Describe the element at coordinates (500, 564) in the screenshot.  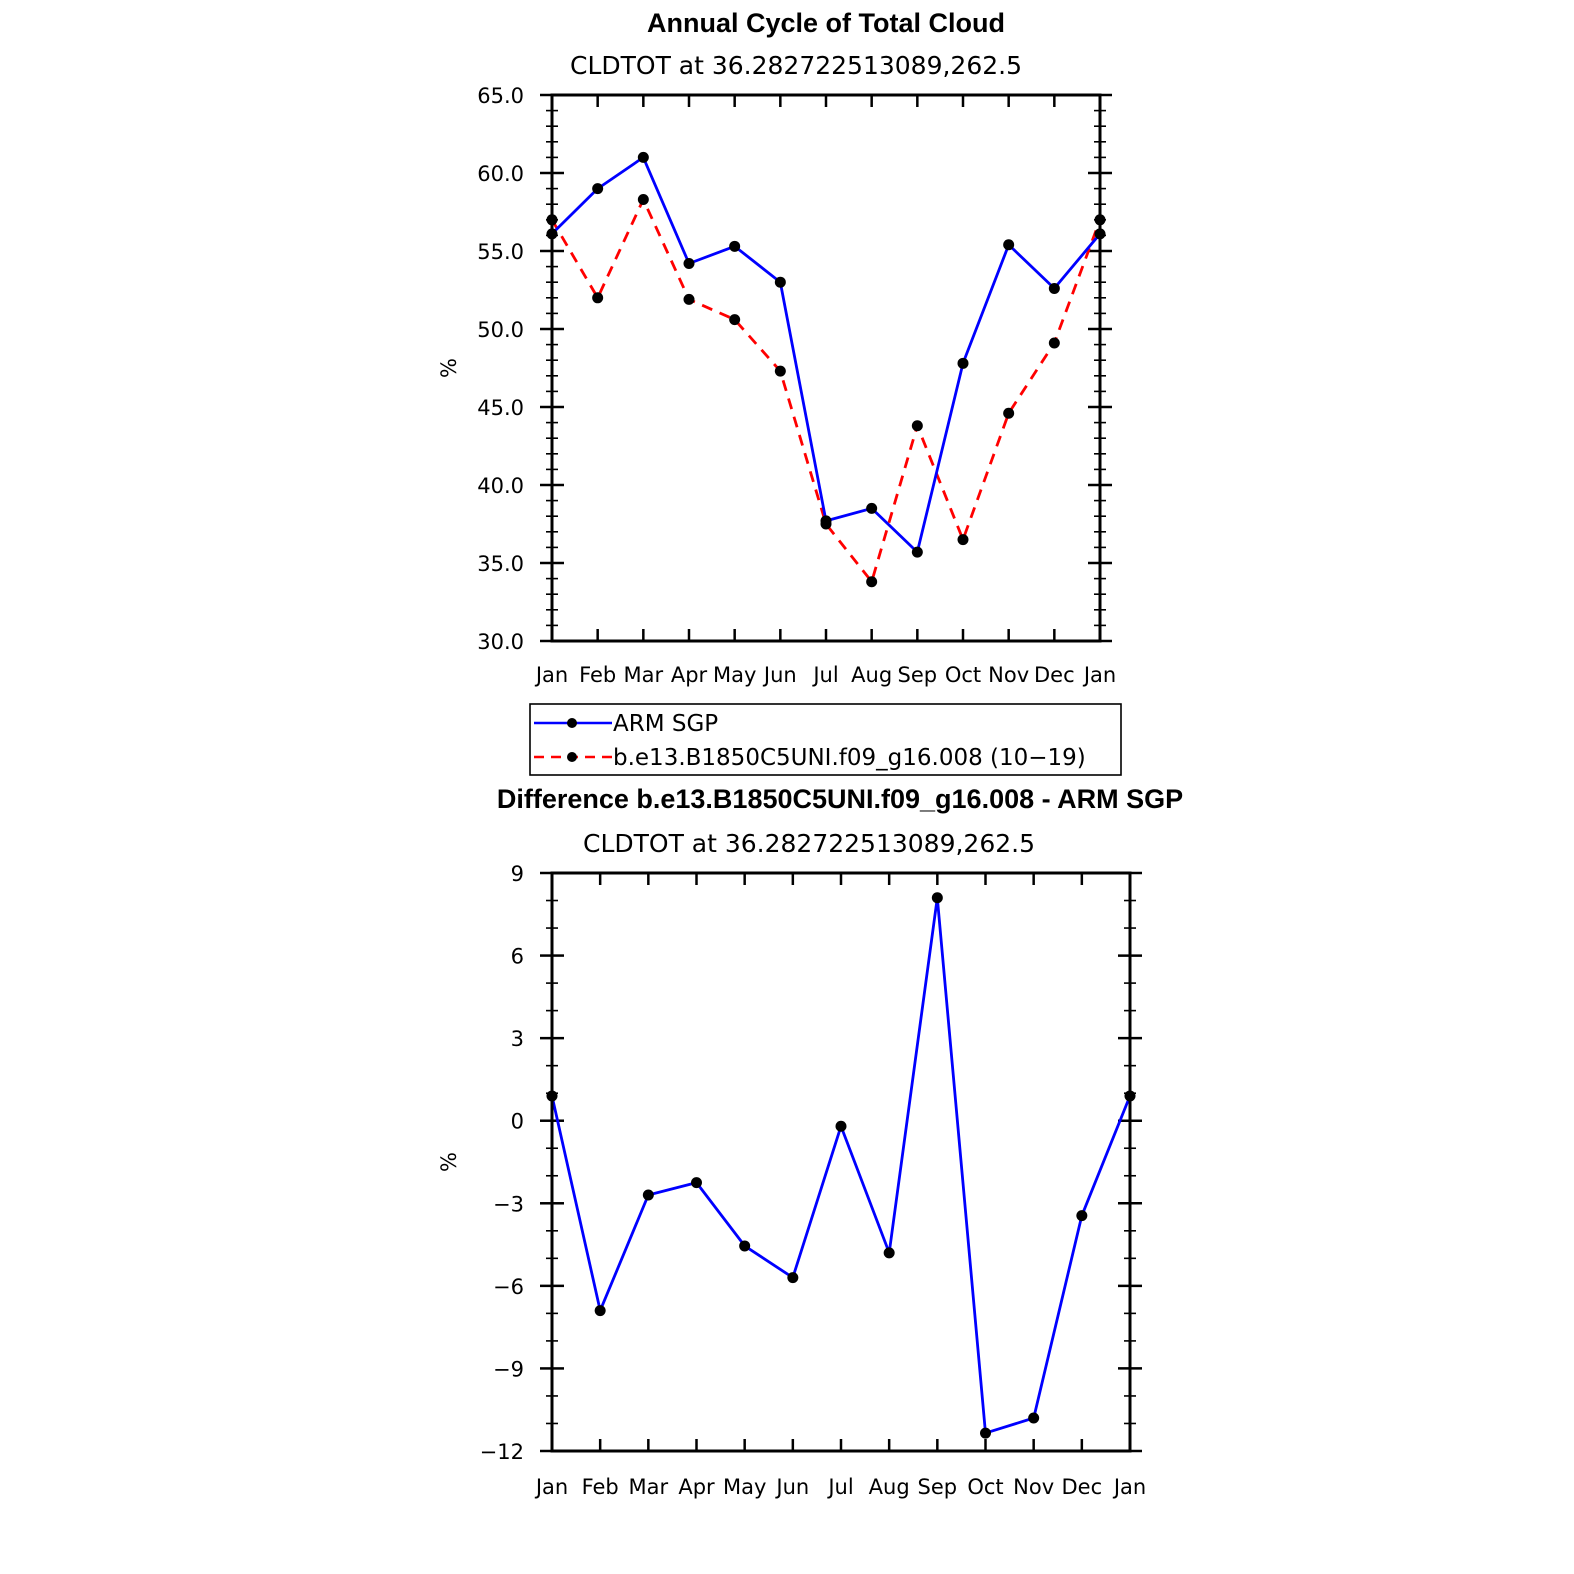
I see `y-tick-label: 35.0` at that location.